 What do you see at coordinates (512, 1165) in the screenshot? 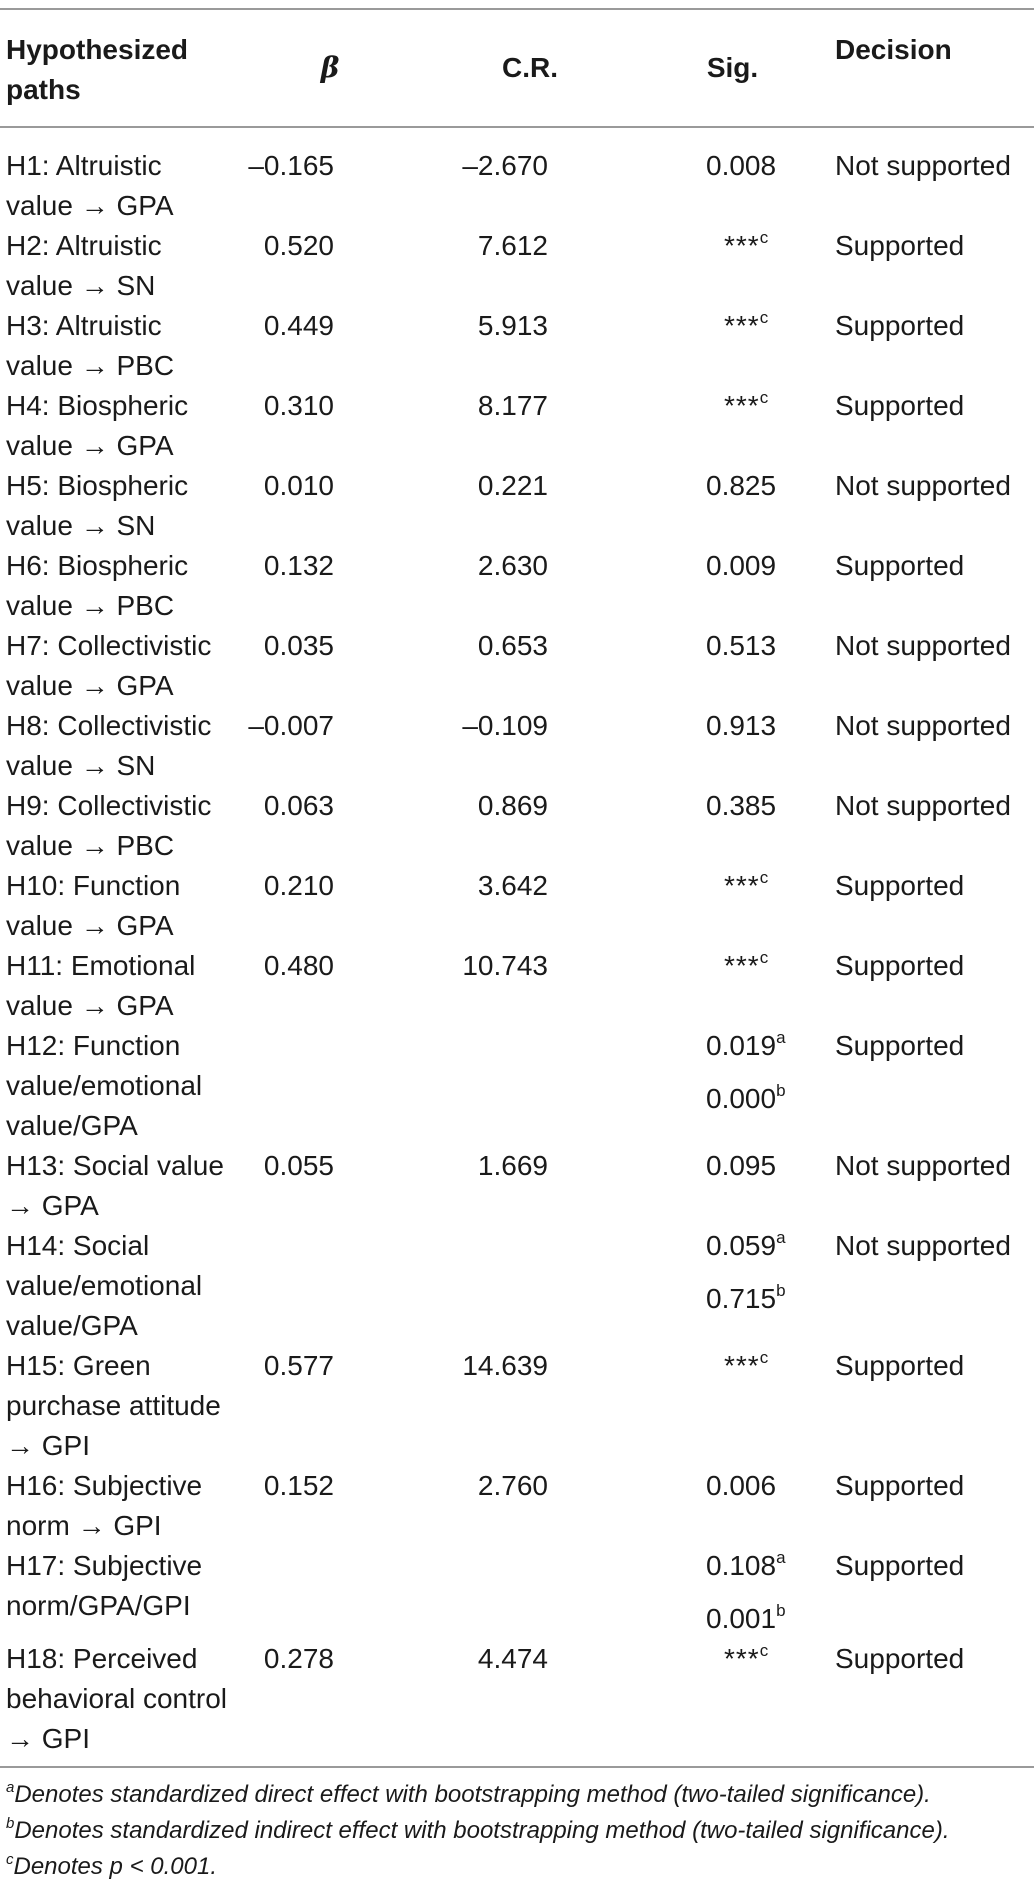
I see `cr-cell: 1.669` at bounding box center [512, 1165].